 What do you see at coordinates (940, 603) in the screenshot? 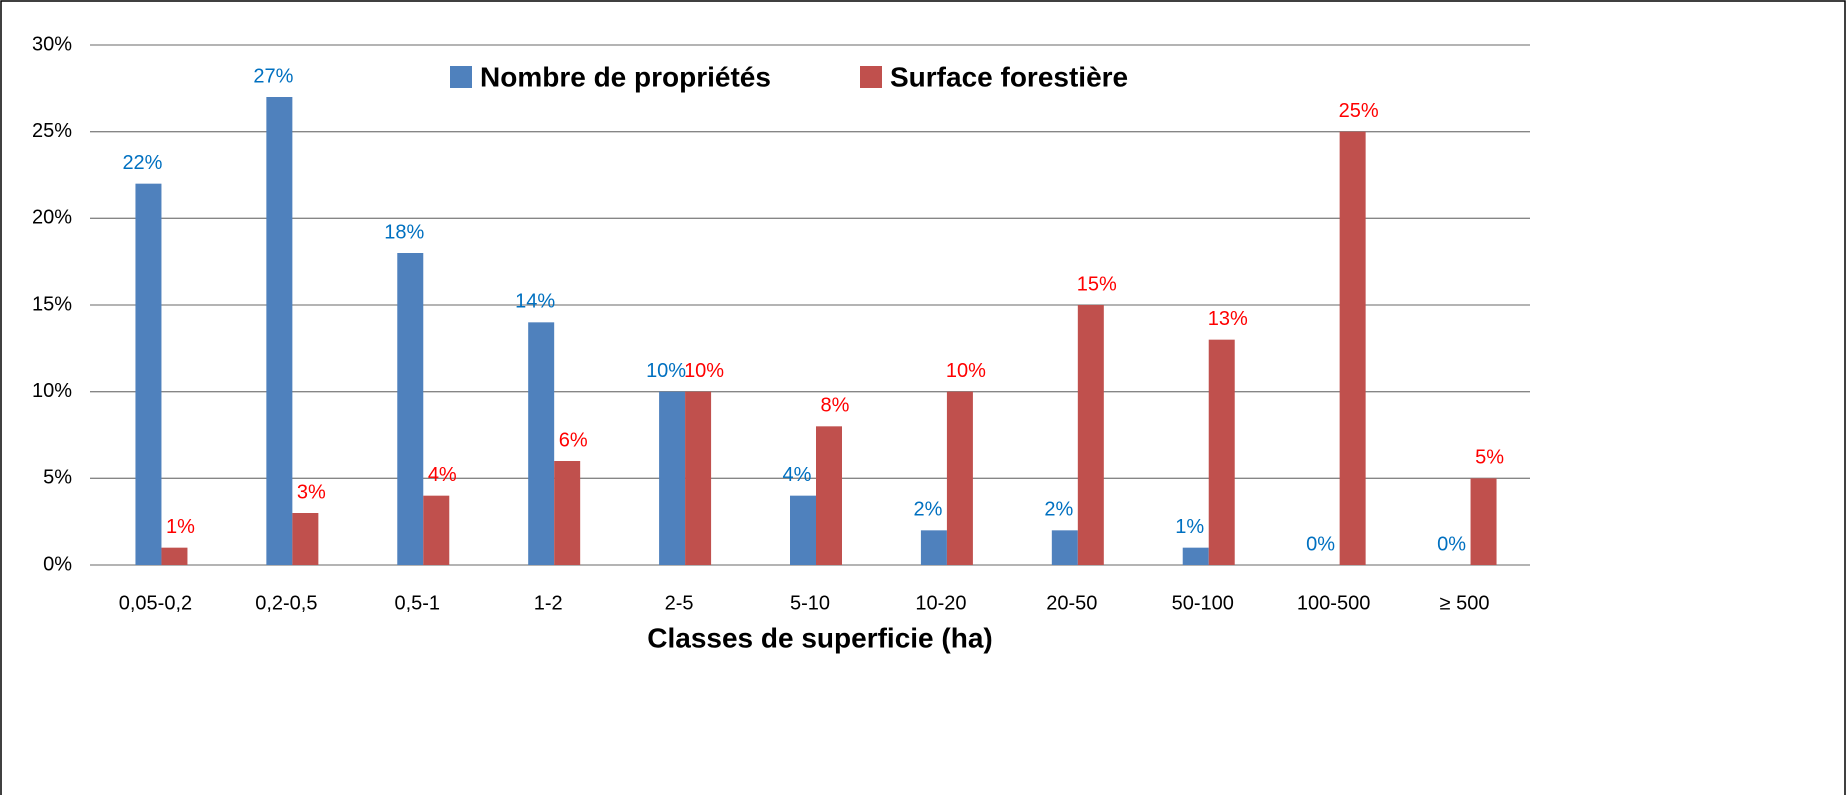
I see `x-tick-label: 10-20` at bounding box center [940, 603].